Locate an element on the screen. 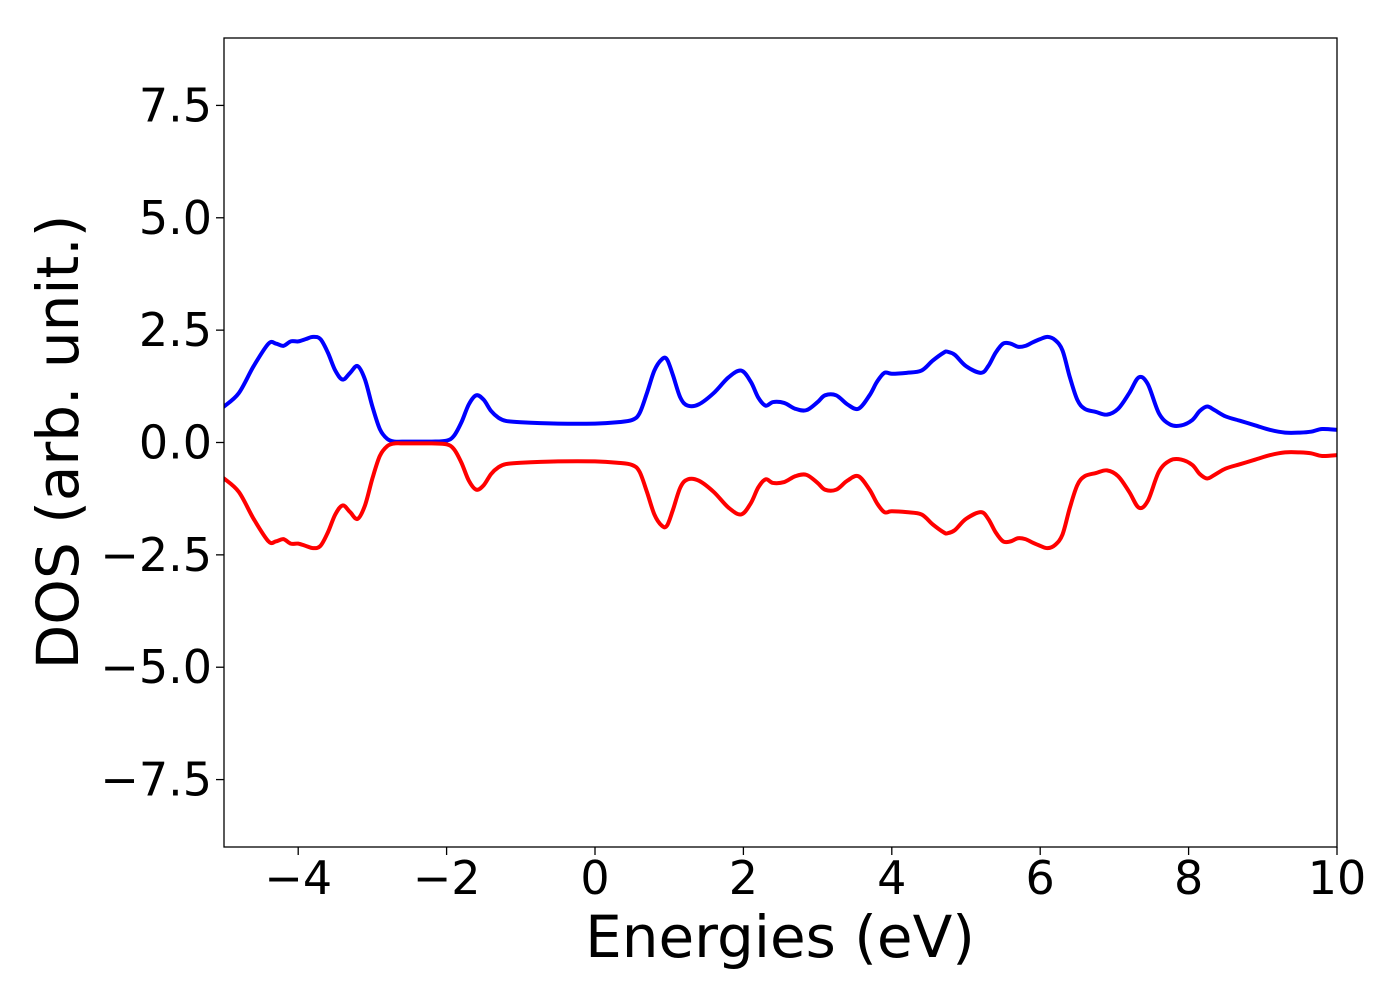  y-tick-label: −5.0 is located at coordinates (156, 667).